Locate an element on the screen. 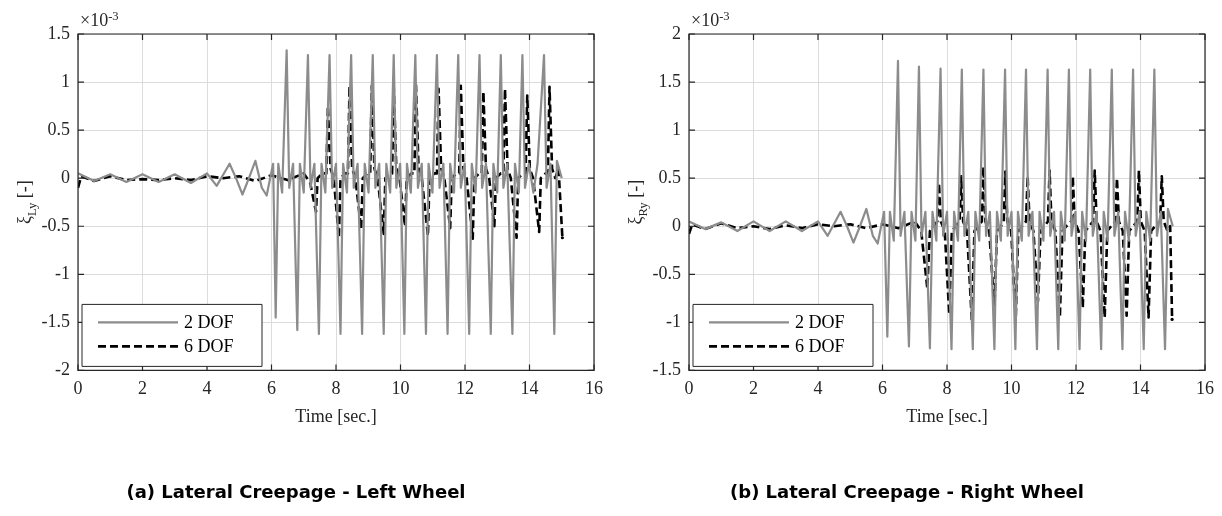 Image resolution: width=1222 pixels, height=516 pixels. line-series is located at coordinates (321, 162).